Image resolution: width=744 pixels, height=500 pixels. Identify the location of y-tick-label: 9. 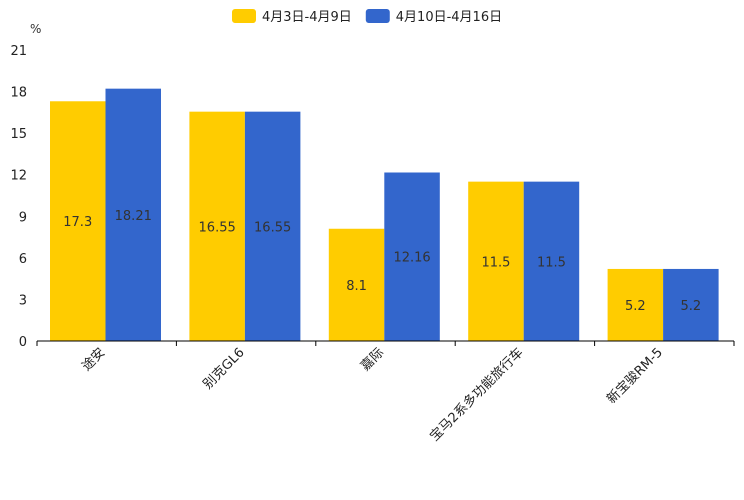
(23, 217).